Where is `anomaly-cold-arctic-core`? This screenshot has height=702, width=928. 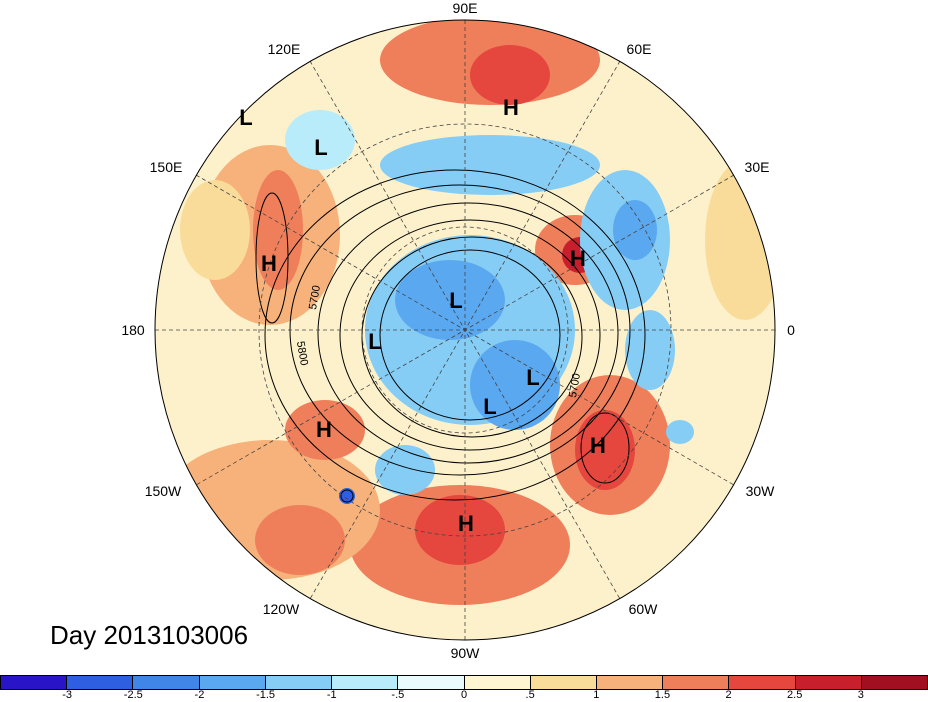 anomaly-cold-arctic-core is located at coordinates (450, 300).